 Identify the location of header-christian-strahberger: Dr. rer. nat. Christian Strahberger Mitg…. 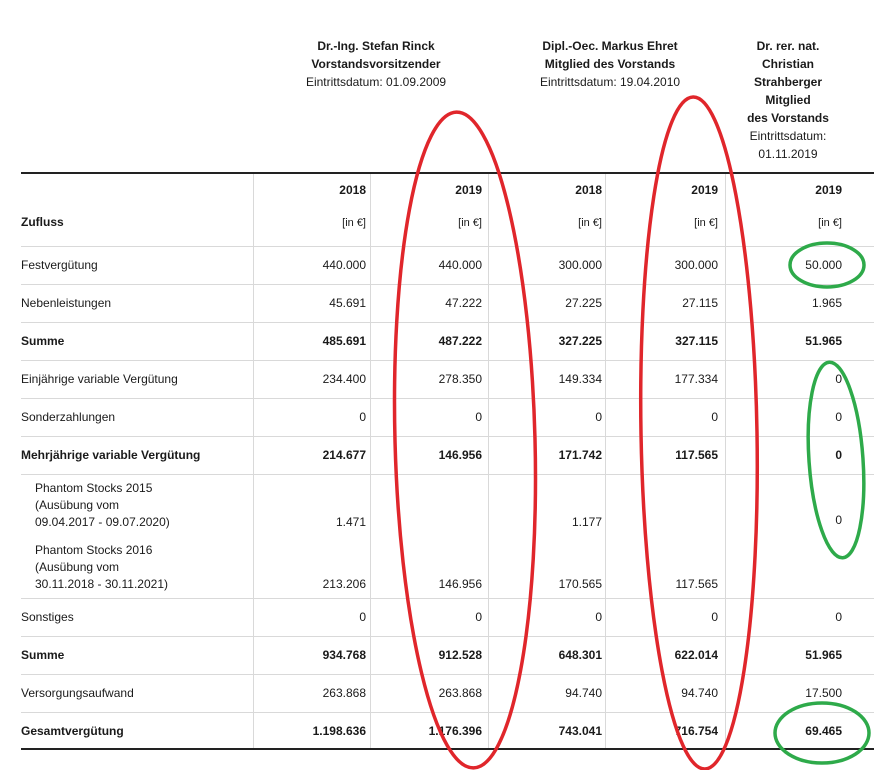
(788, 100).